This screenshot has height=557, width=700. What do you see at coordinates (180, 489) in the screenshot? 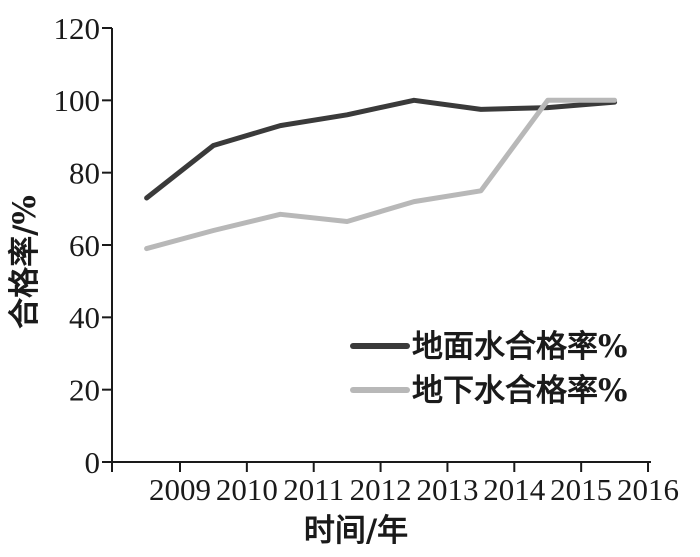
I see `x-tick-label: 2009` at bounding box center [180, 489].